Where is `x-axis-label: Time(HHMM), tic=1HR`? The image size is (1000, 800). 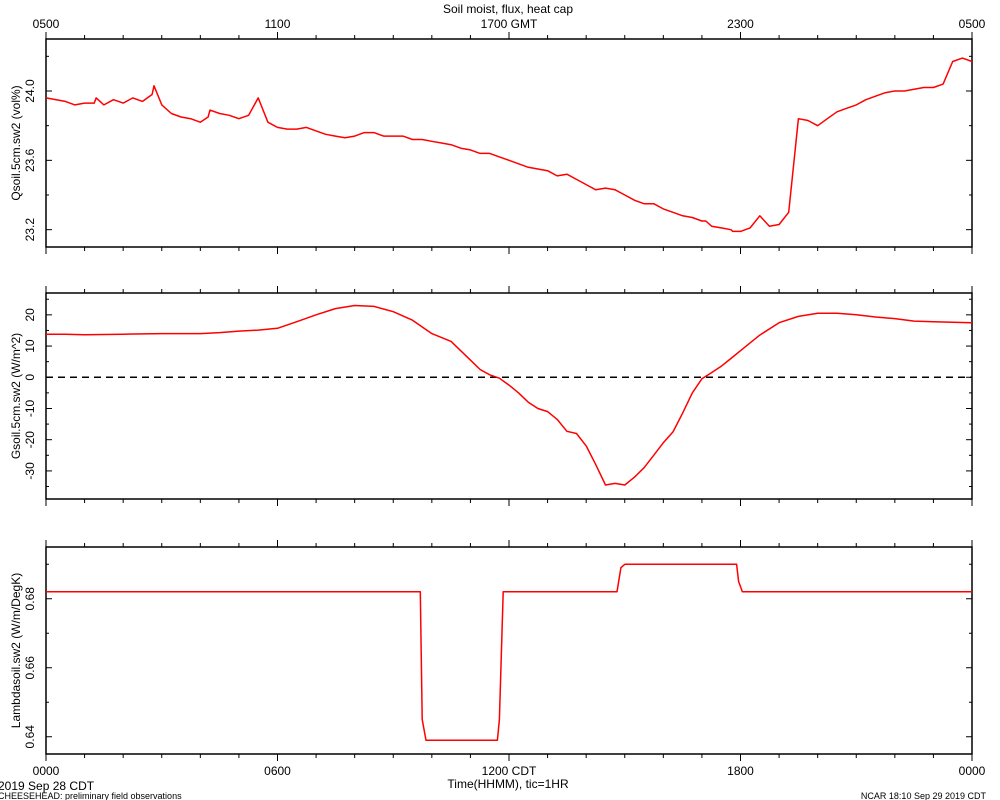
x-axis-label: Time(HHMM), tic=1HR is located at coordinates (508, 784).